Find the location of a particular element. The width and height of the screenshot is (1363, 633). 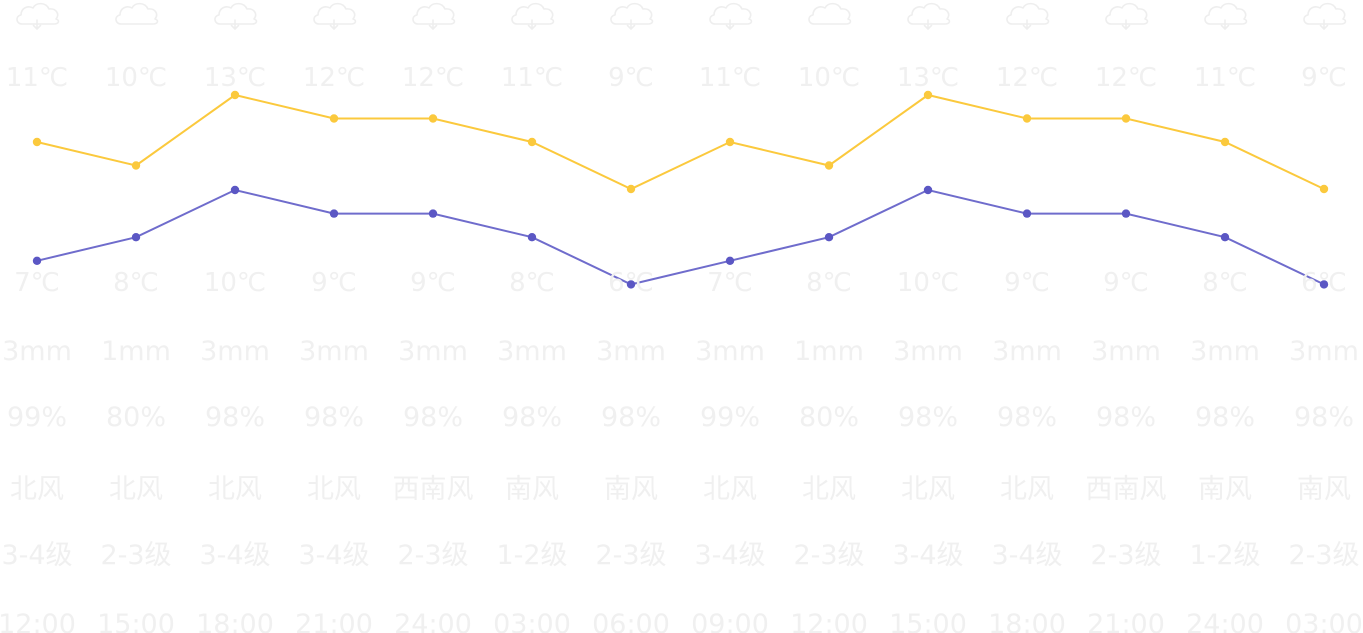

wind-direction-value: 南风 is located at coordinates (1225, 489).